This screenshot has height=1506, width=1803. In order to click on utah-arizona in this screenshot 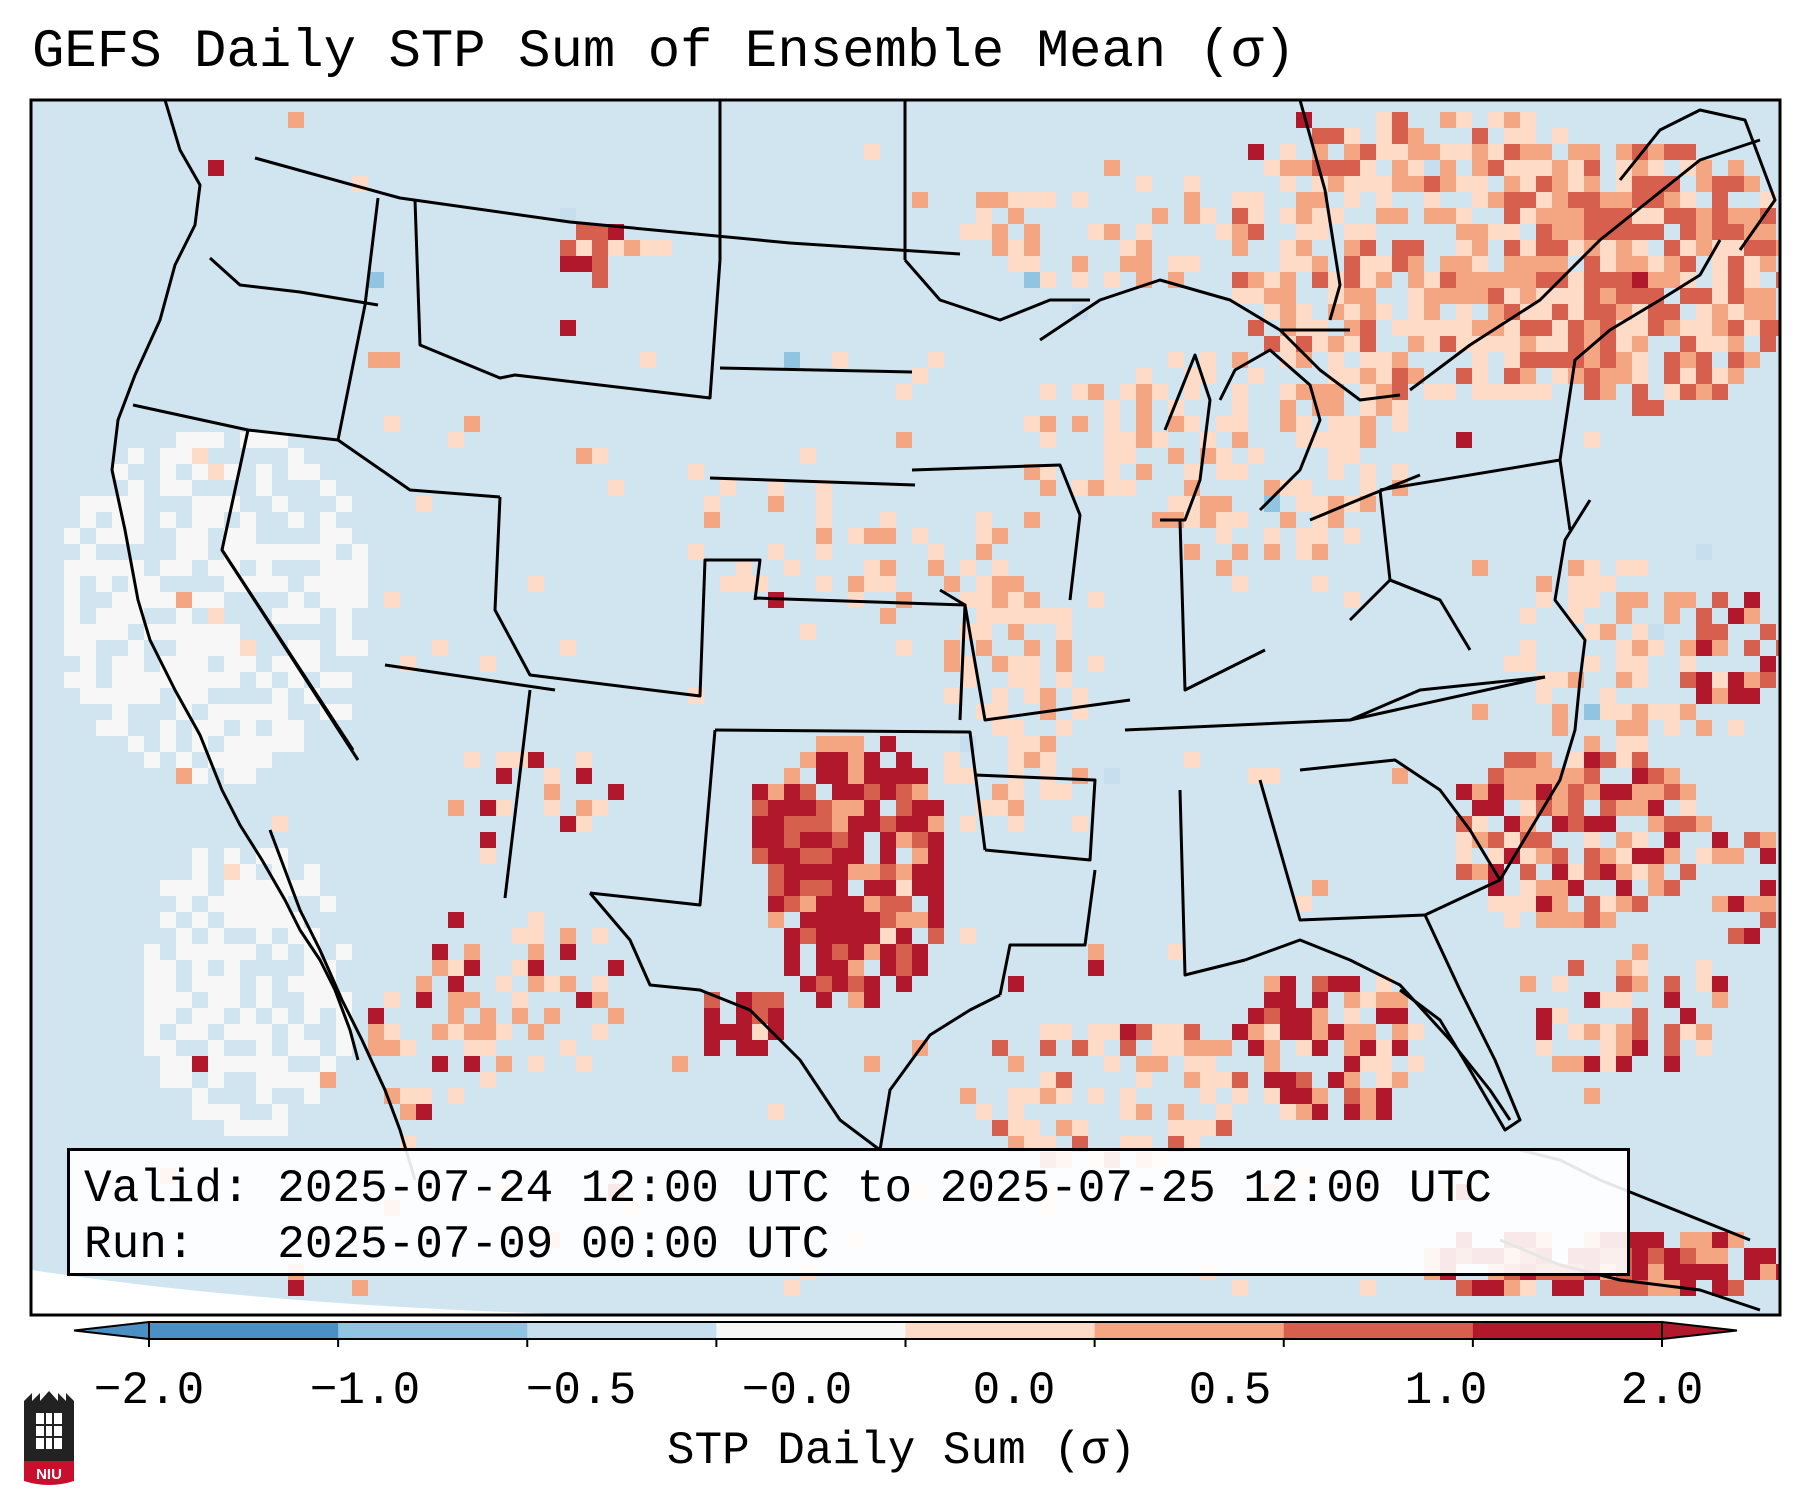, I will do `click(470, 677)`.